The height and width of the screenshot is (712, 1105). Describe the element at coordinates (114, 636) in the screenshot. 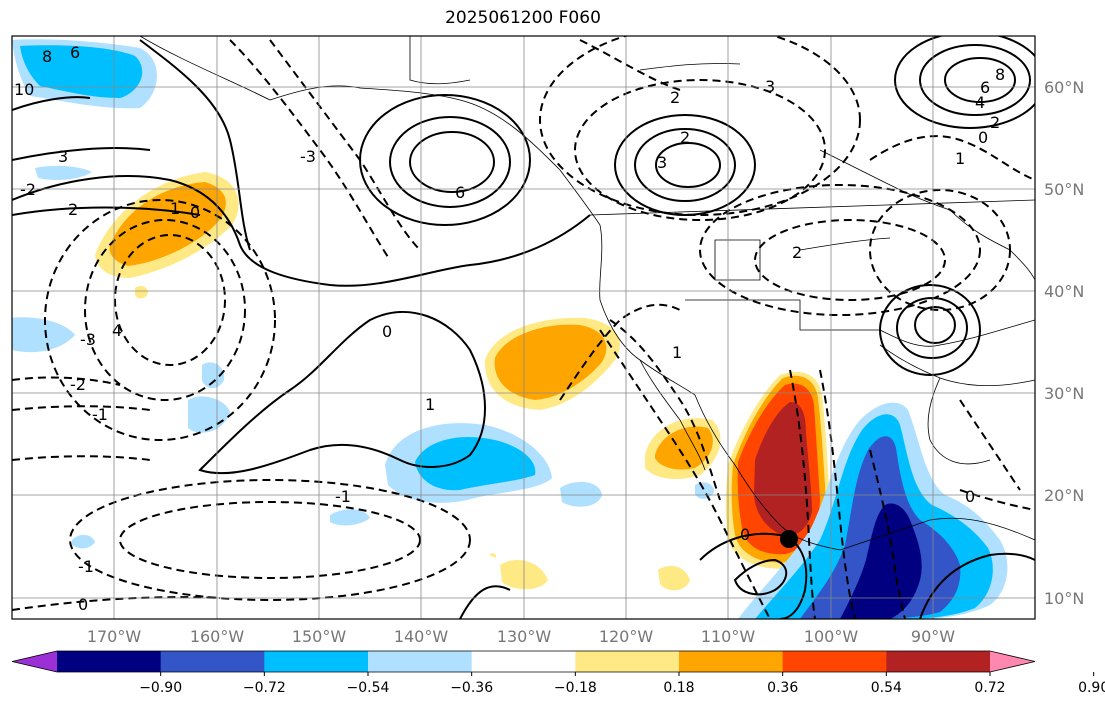

I see `lon-label: 170°W` at that location.